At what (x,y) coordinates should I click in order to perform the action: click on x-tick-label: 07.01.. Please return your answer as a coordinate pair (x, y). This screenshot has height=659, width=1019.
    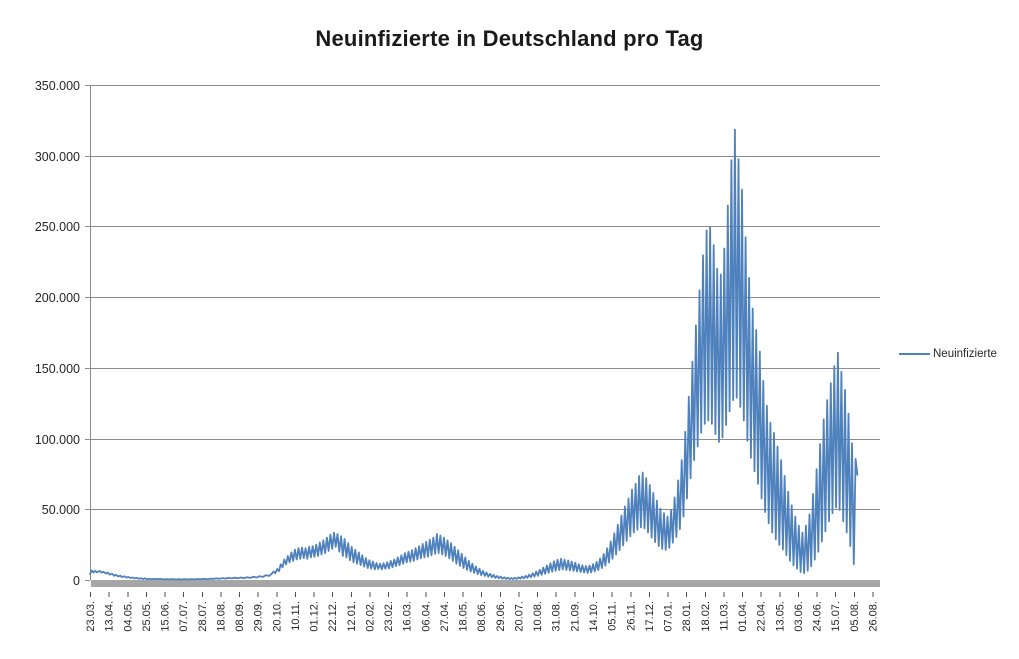
    Looking at the image, I should click on (669, 616).